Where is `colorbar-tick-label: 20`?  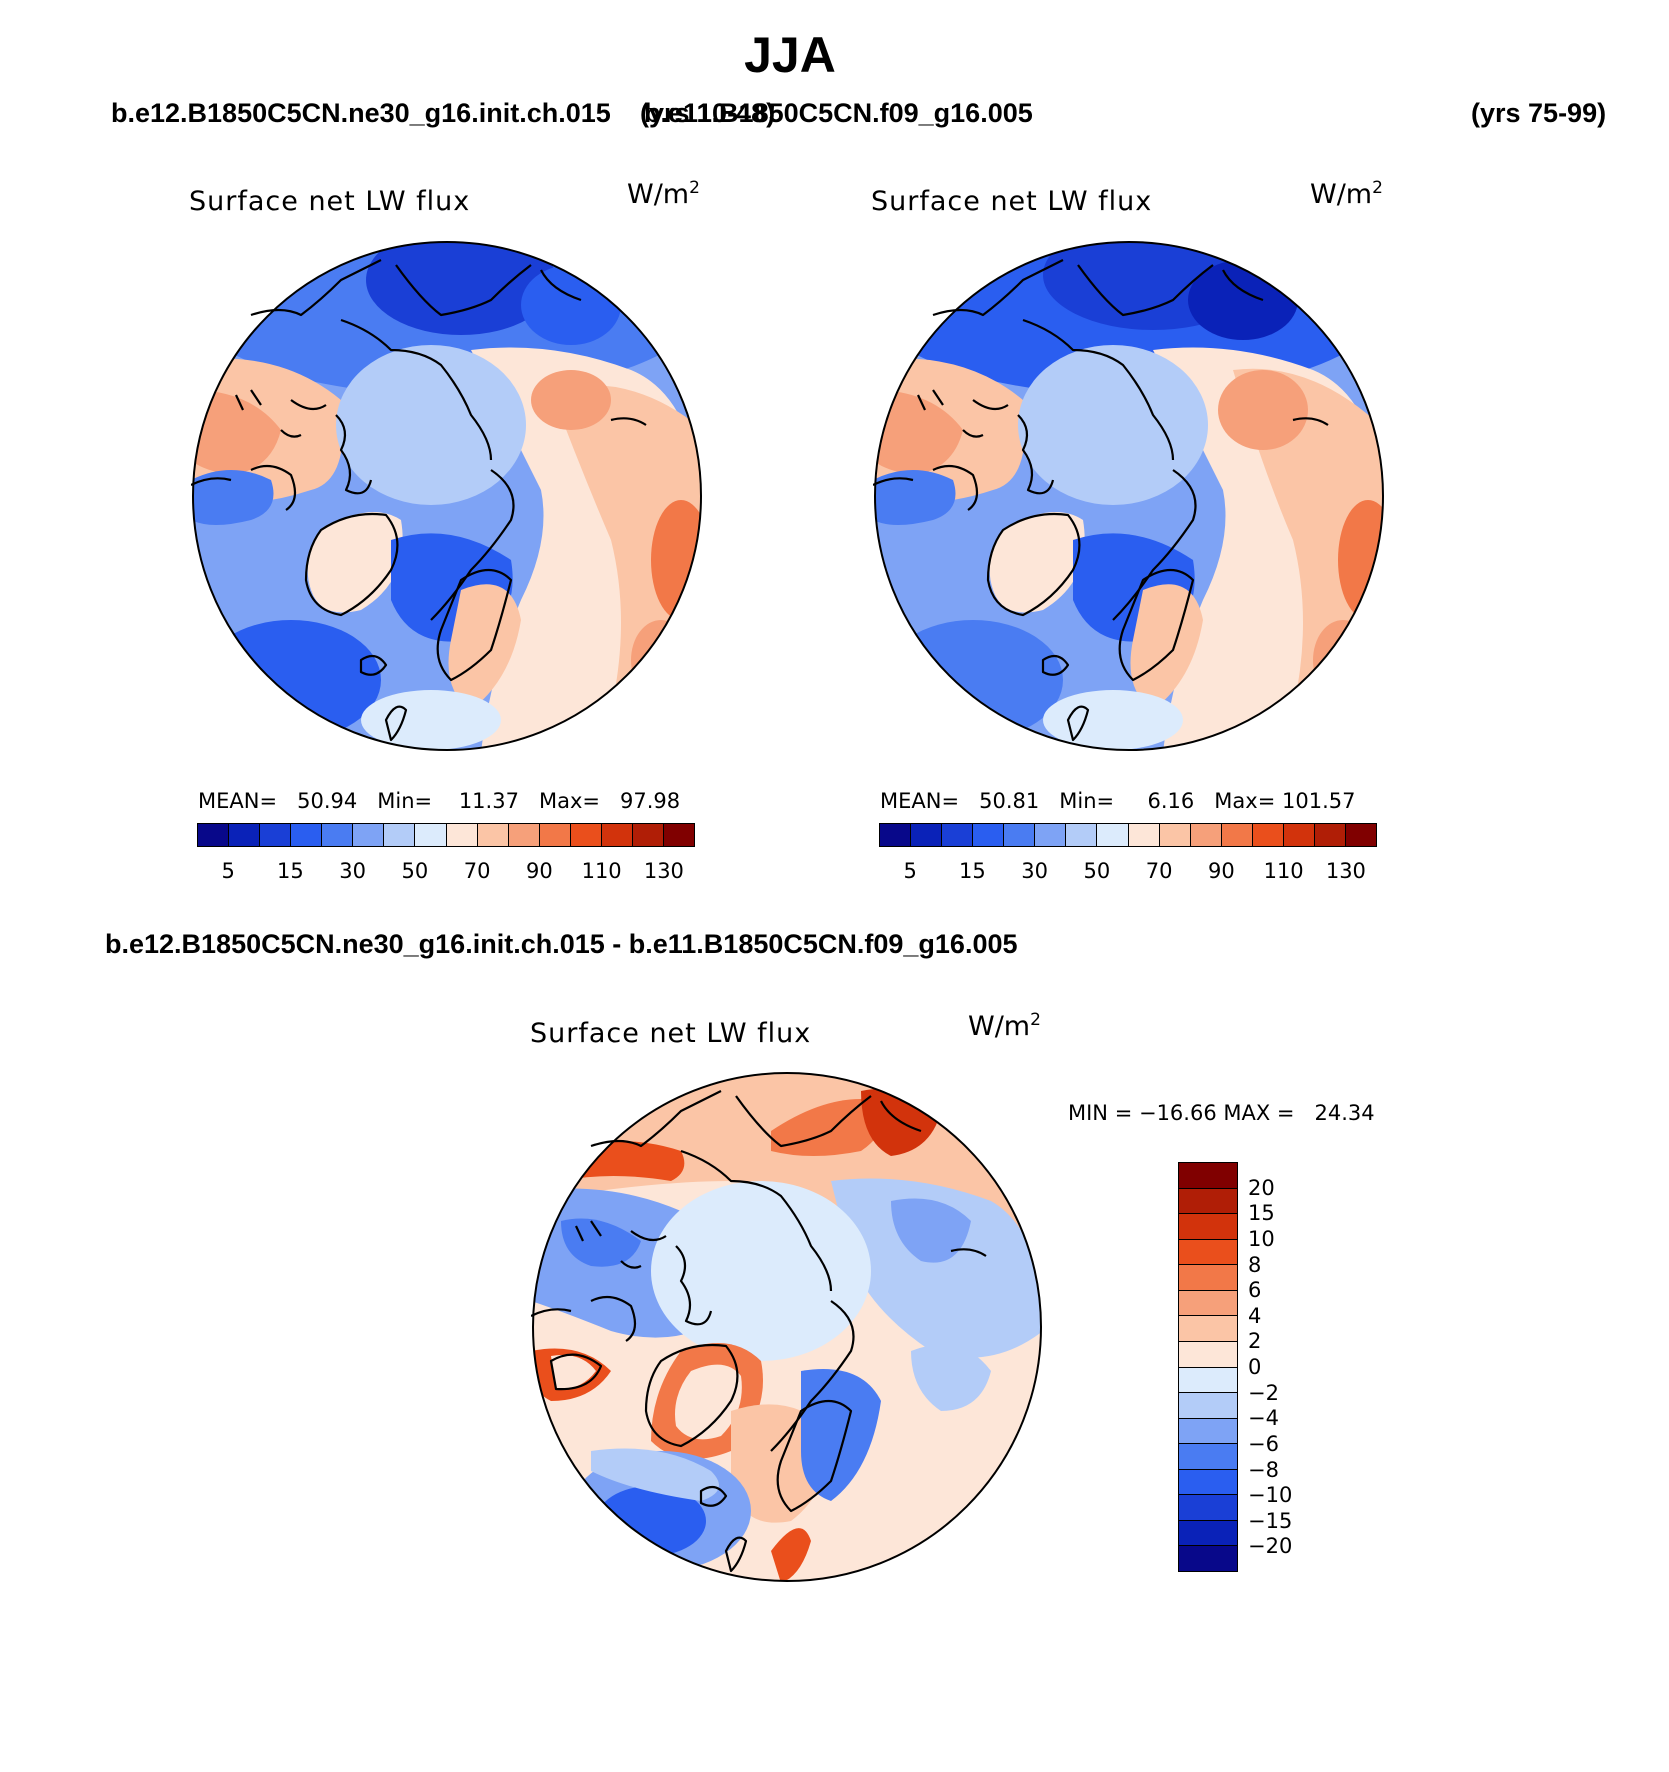 colorbar-tick-label: 20 is located at coordinates (1261, 1187).